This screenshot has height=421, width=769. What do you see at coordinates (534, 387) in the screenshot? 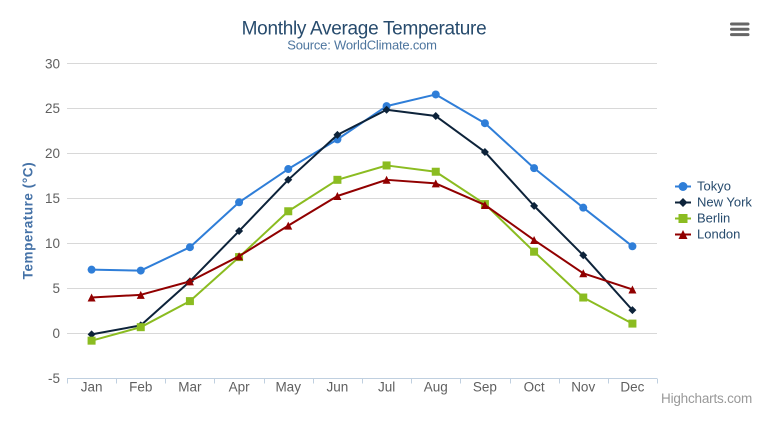
I see `svg-text: Oct` at bounding box center [534, 387].